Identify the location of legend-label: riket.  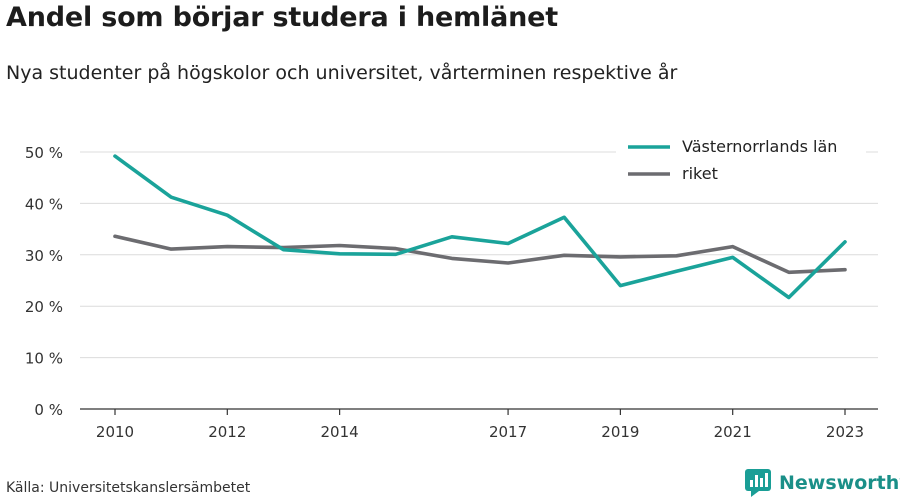
(700, 173).